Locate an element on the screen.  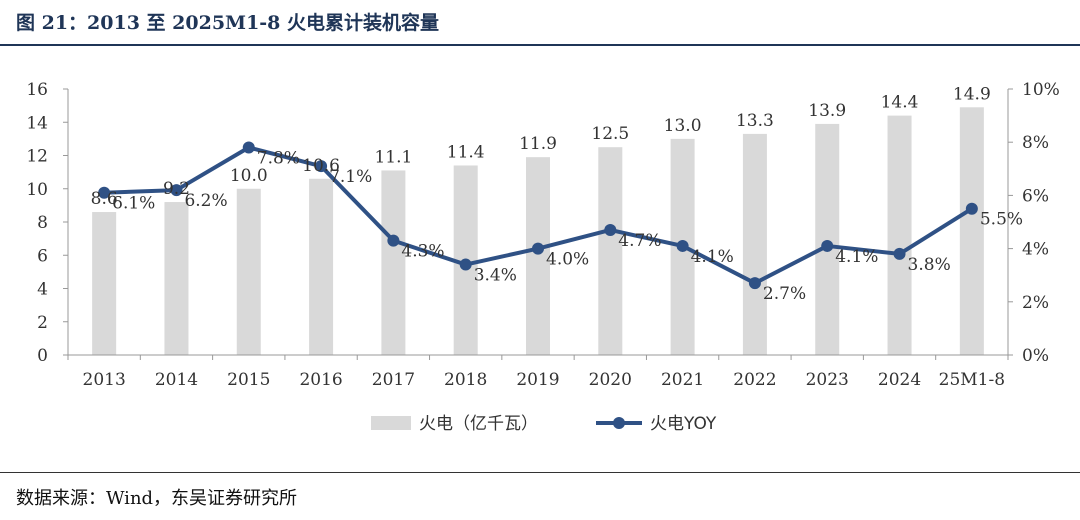
bar-2019 is located at coordinates (538, 256).